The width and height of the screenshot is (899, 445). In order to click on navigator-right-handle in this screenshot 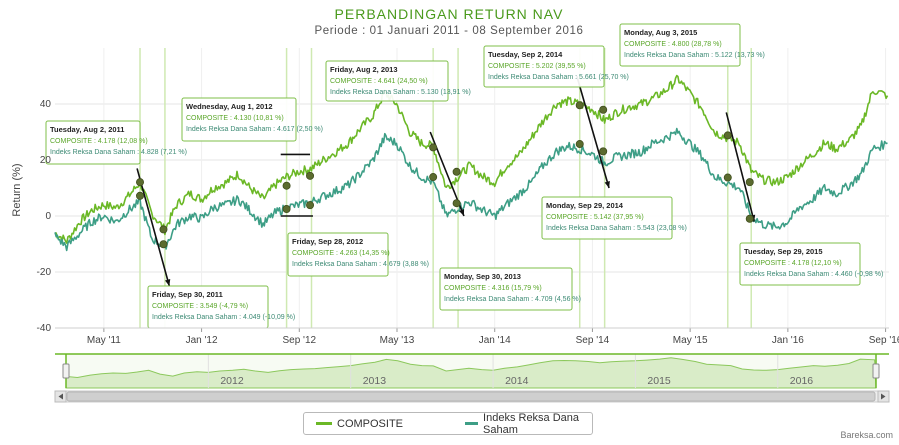, I will do `click(876, 371)`.